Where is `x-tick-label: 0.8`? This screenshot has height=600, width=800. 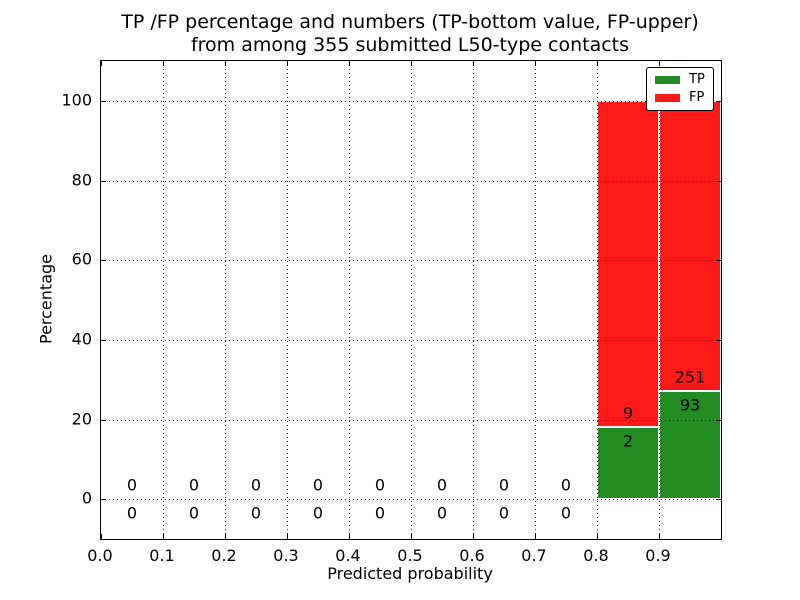
x-tick-label: 0.8 is located at coordinates (596, 555).